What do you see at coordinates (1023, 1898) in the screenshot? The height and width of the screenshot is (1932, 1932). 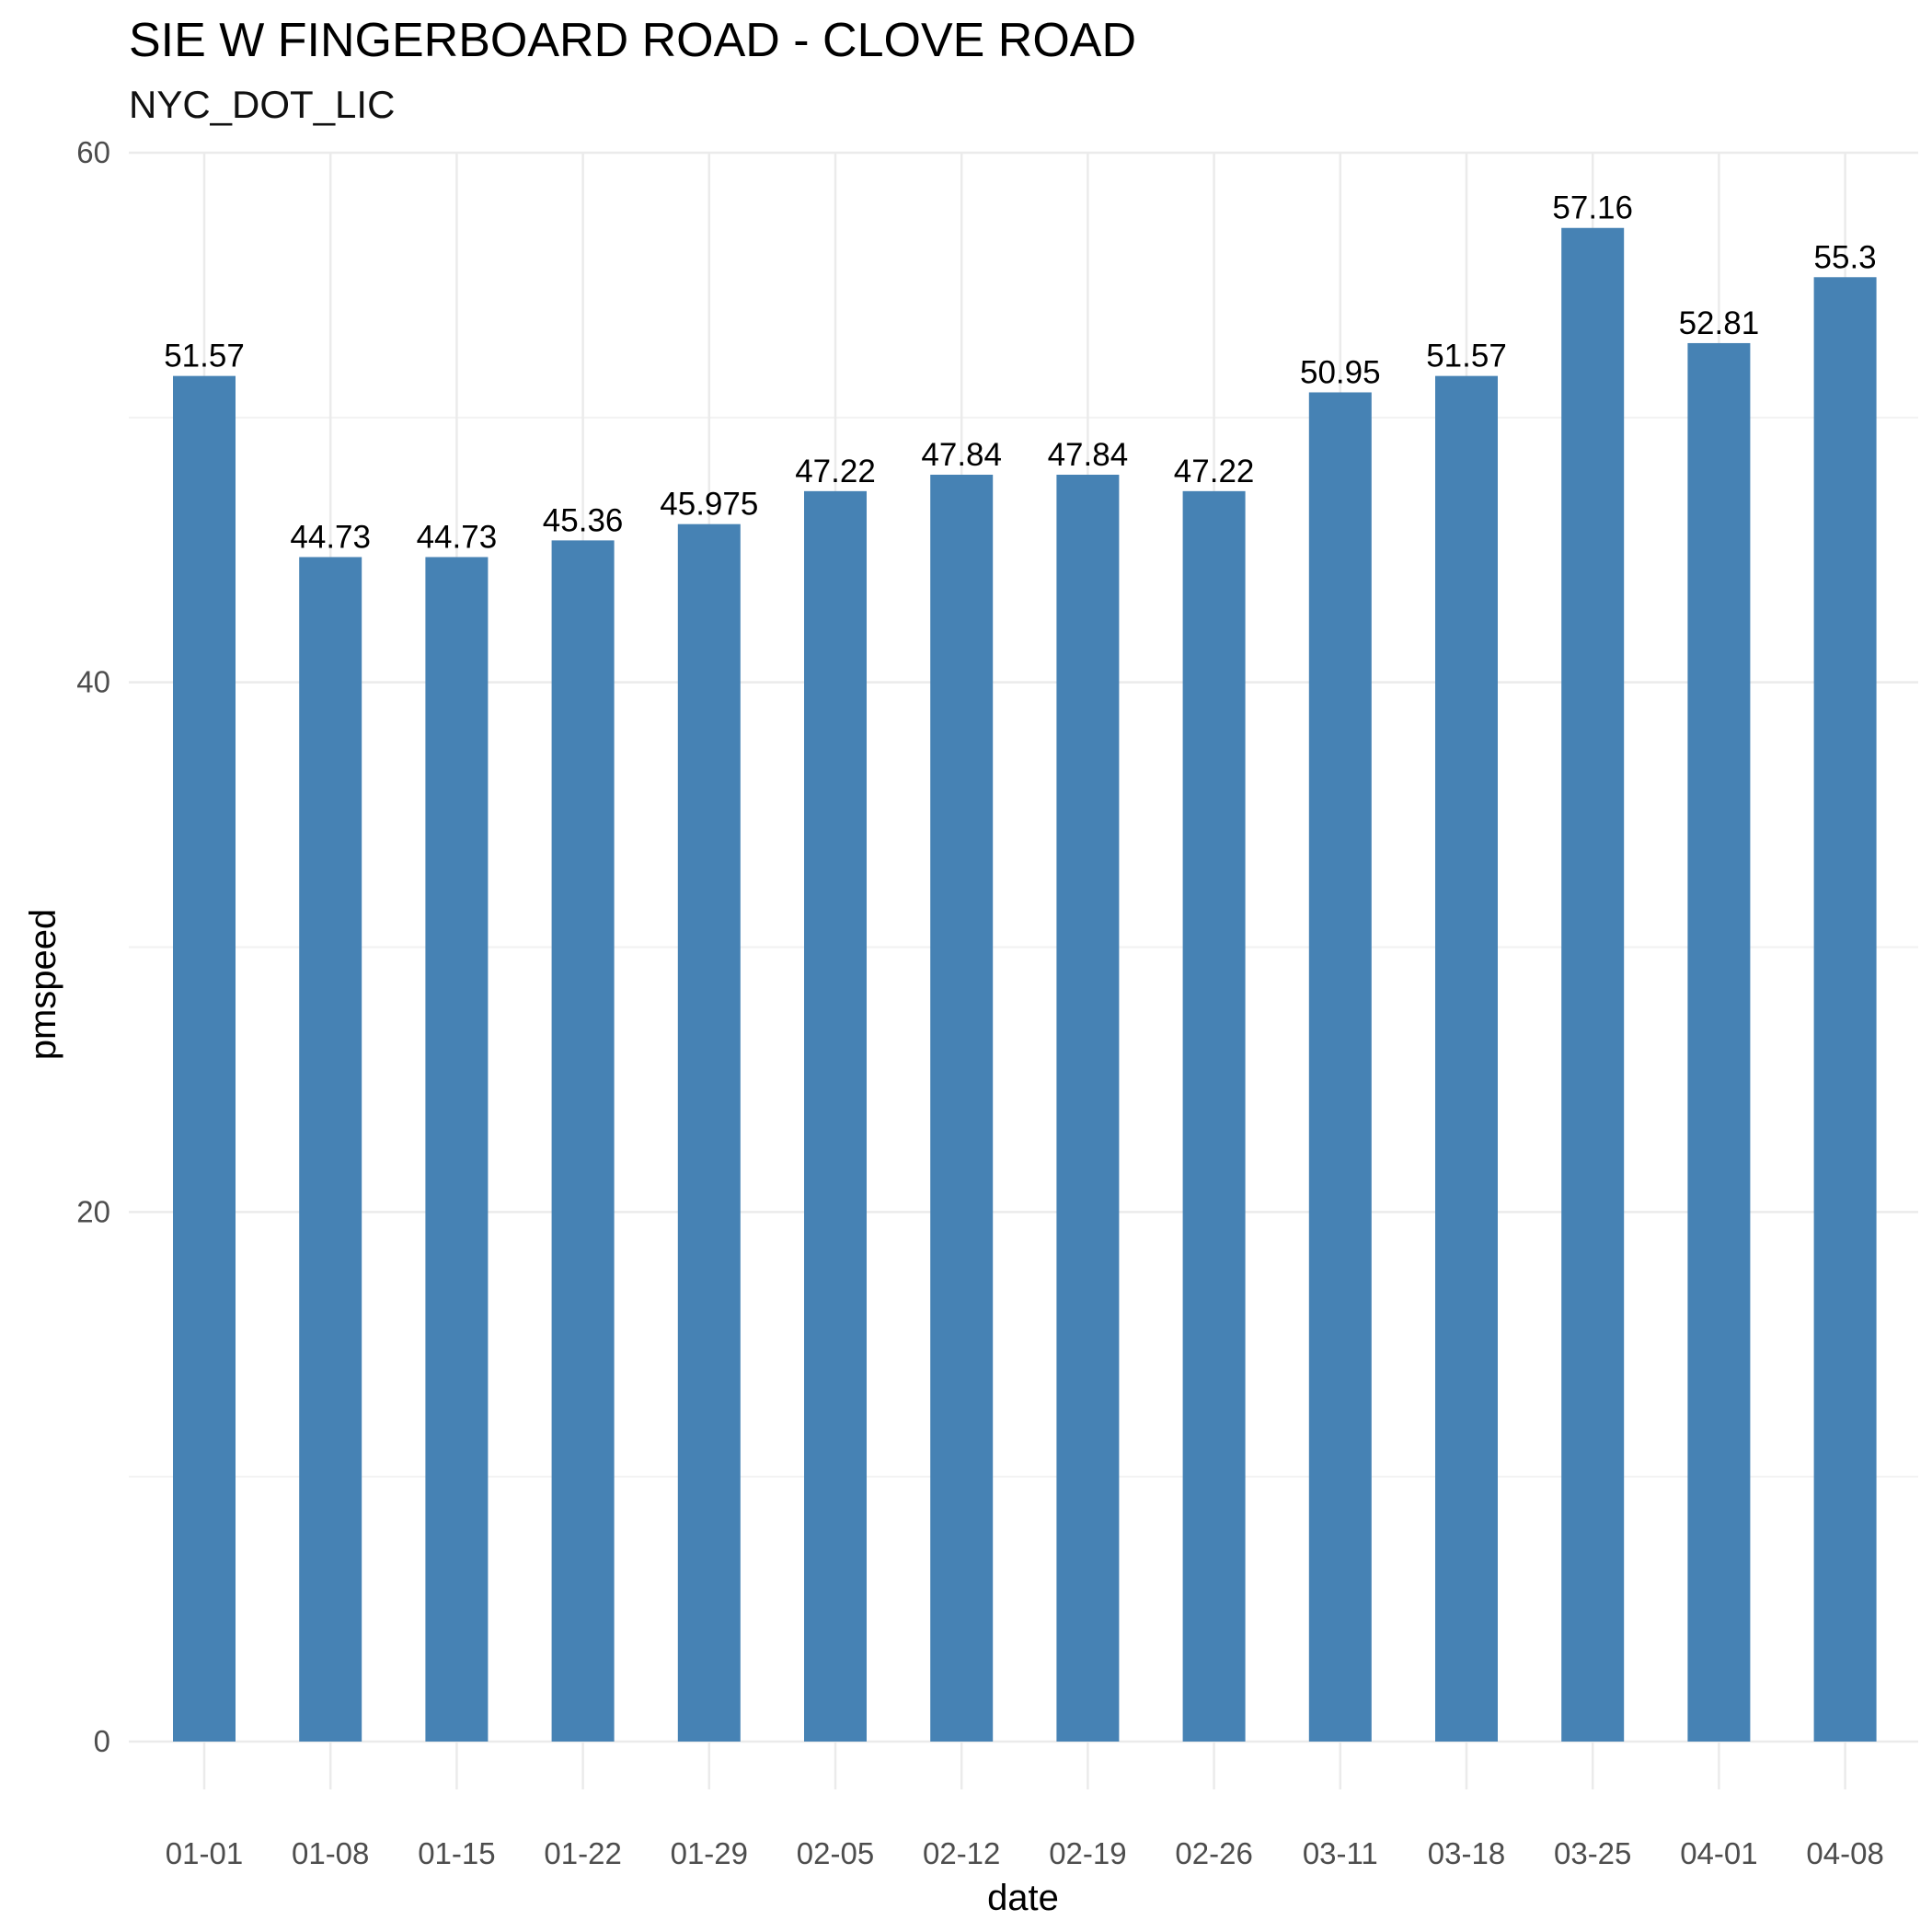 I see `x-axis-title: date` at bounding box center [1023, 1898].